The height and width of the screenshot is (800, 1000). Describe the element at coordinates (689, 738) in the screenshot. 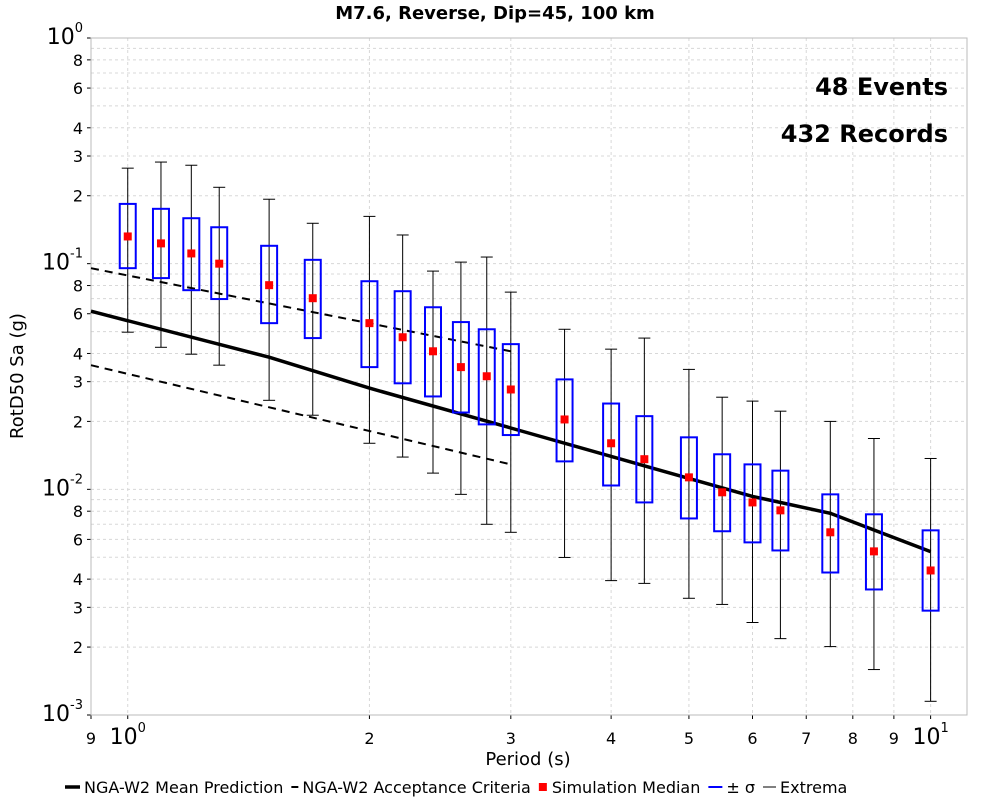

I see `tick-label: 5` at that location.